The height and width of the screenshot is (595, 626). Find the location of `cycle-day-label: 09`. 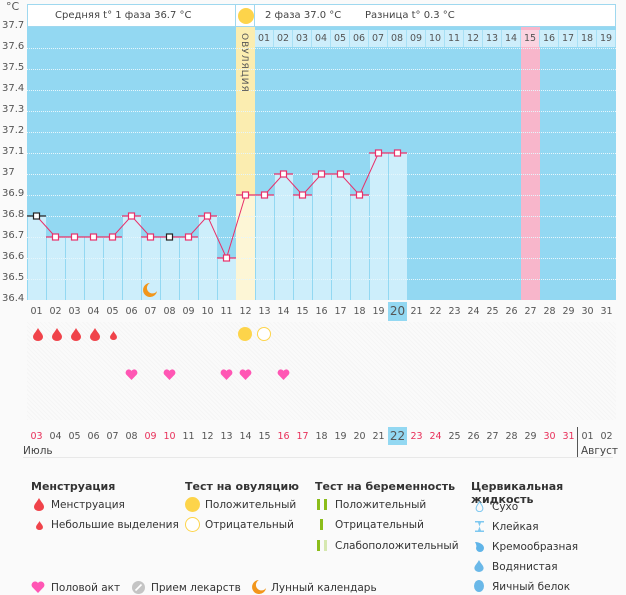

cycle-day-label: 09 is located at coordinates (188, 311).